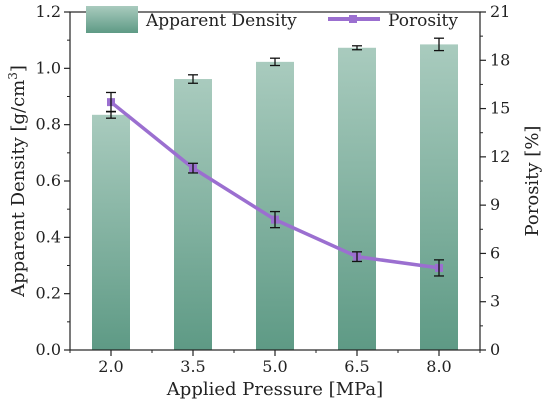 This screenshot has height=408, width=550. What do you see at coordinates (112, 19) in the screenshot?
I see `legend-swatch-apparent-density` at bounding box center [112, 19].